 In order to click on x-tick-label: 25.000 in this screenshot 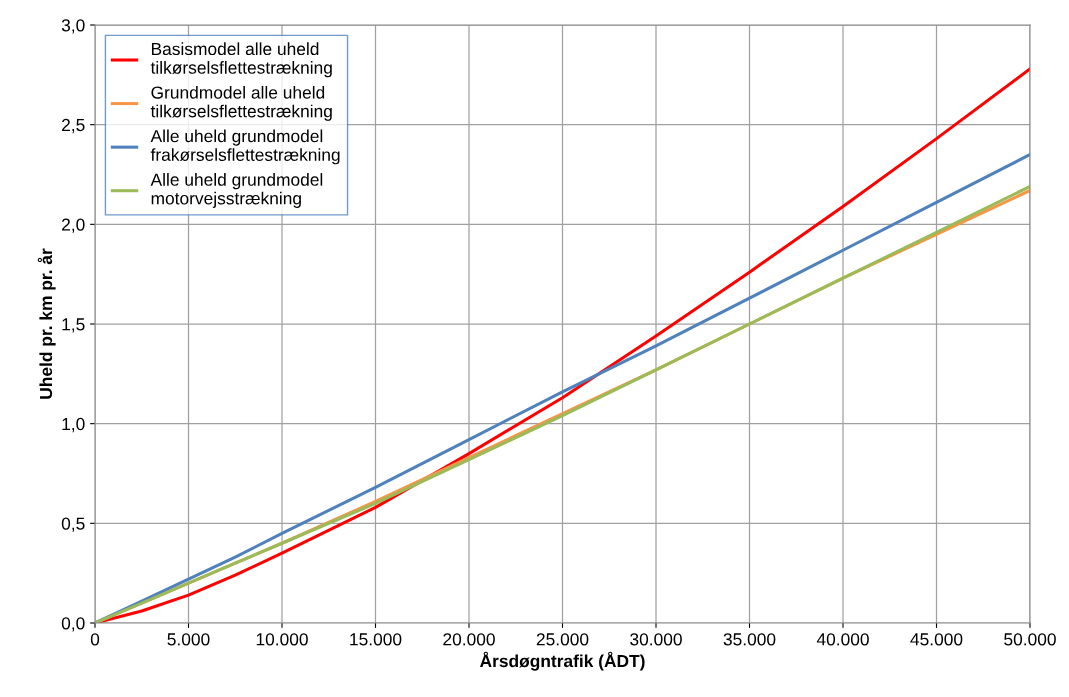, I will do `click(562, 639)`.